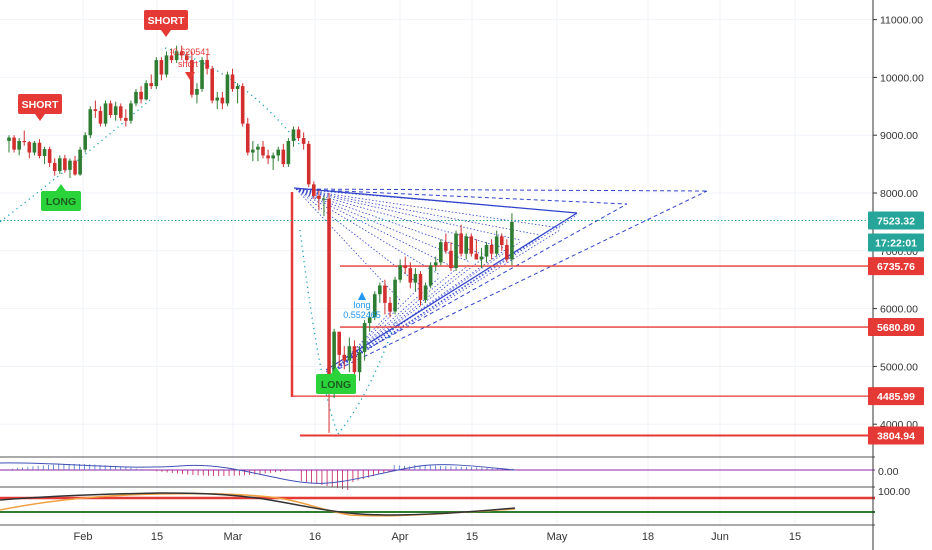 This screenshot has width=932, height=550. I want to click on price-axis-label: 8000.00, so click(899, 194).